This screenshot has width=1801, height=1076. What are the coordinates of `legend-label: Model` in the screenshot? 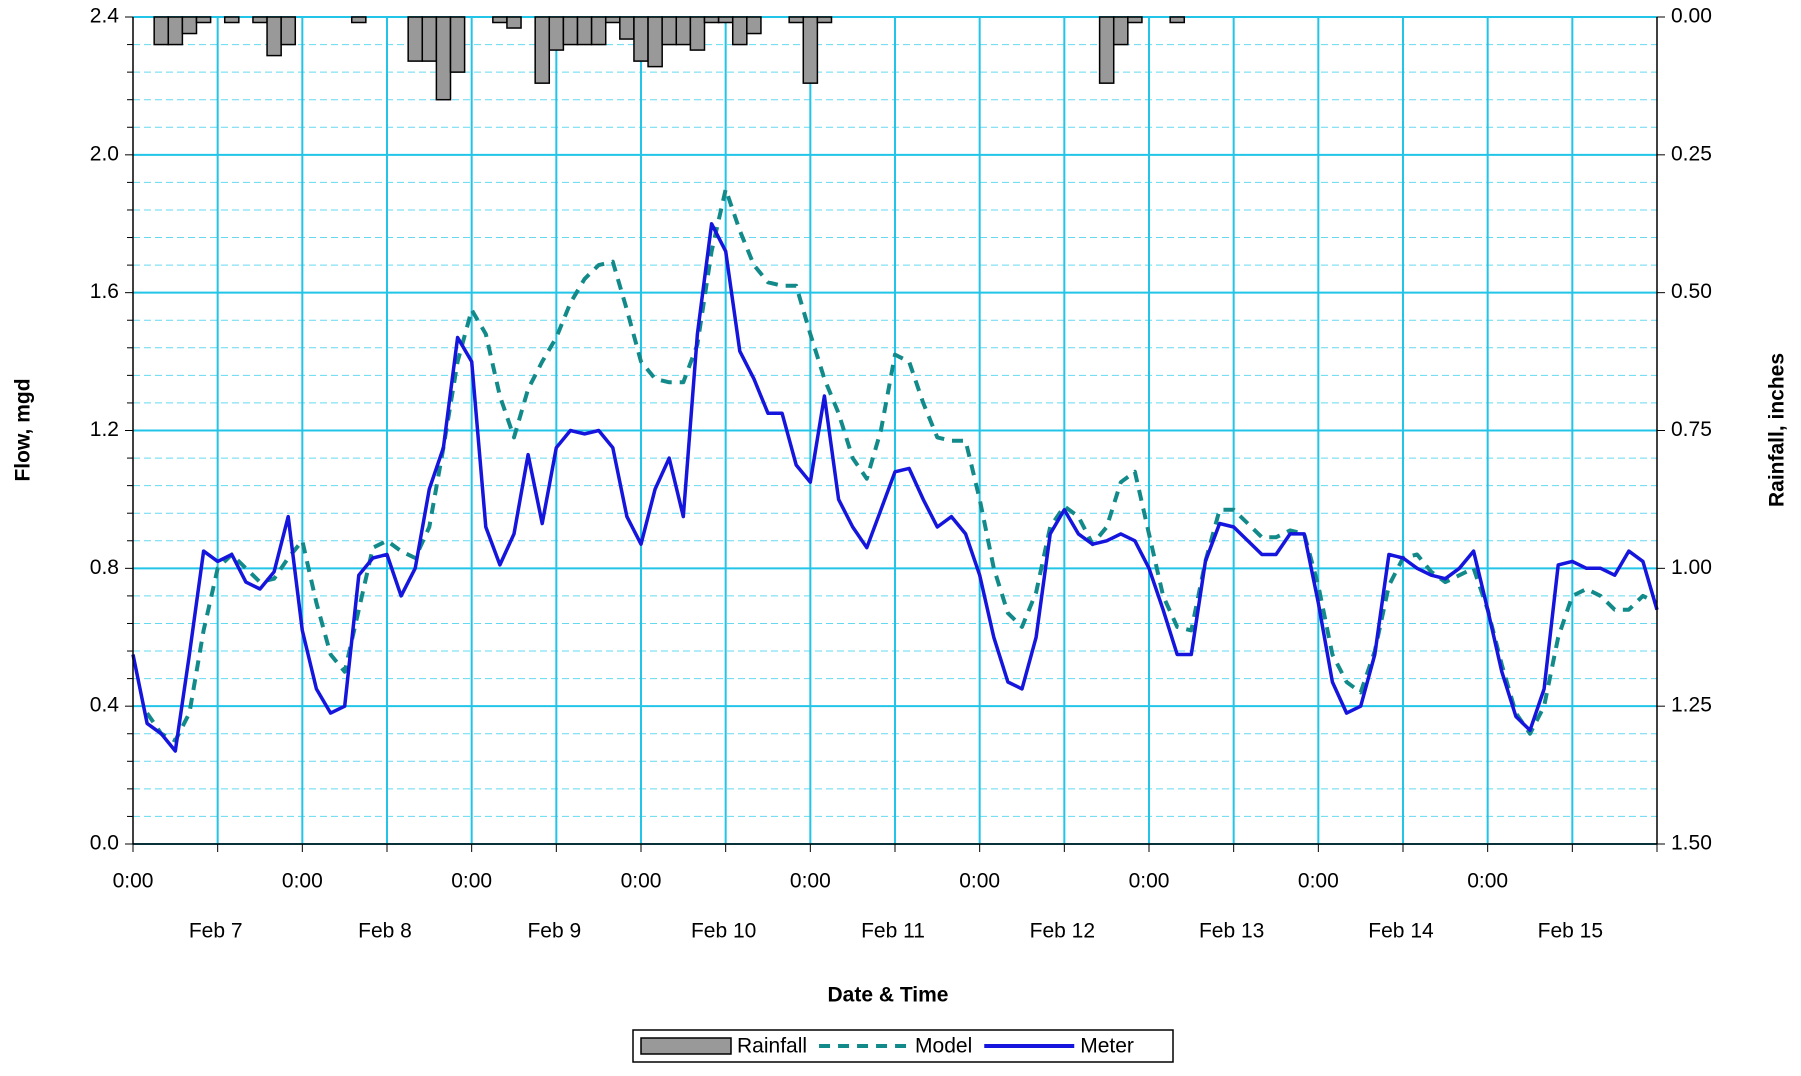 It's located at (943, 1046).